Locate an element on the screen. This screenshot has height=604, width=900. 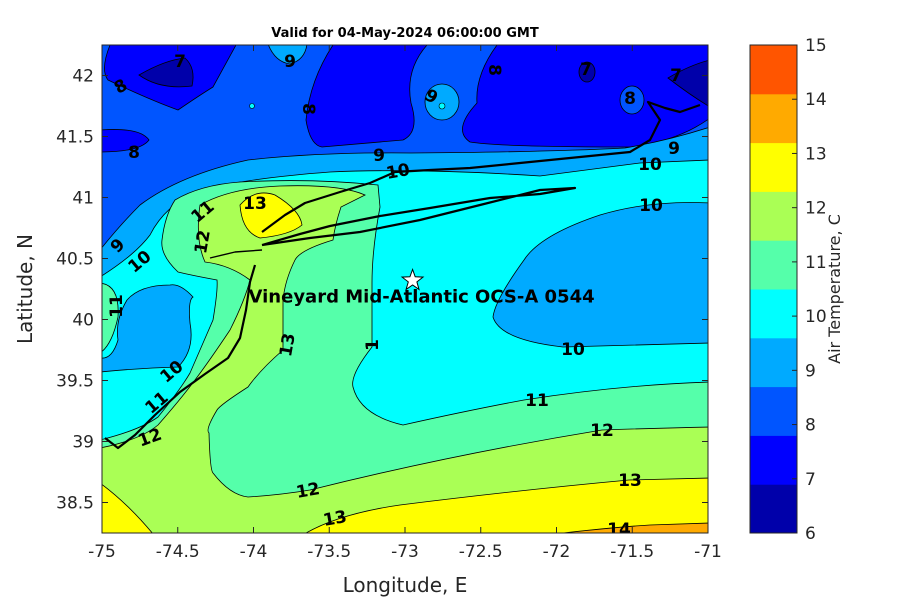
y-tick-label: 40 is located at coordinates (83, 321).